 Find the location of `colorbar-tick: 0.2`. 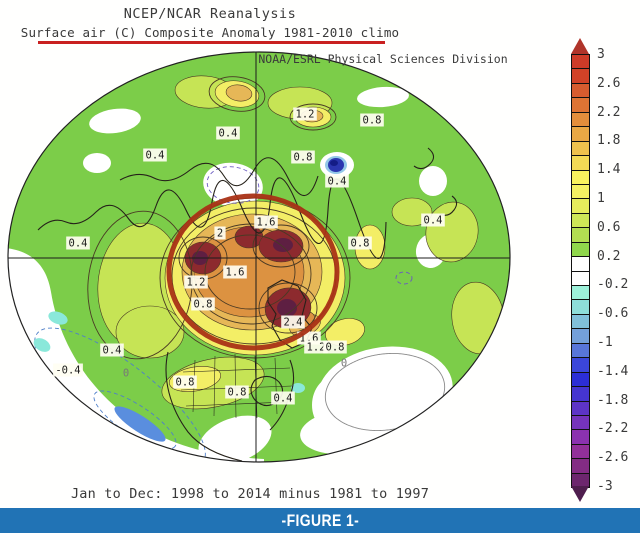

colorbar-tick: 0.2 is located at coordinates (609, 256).